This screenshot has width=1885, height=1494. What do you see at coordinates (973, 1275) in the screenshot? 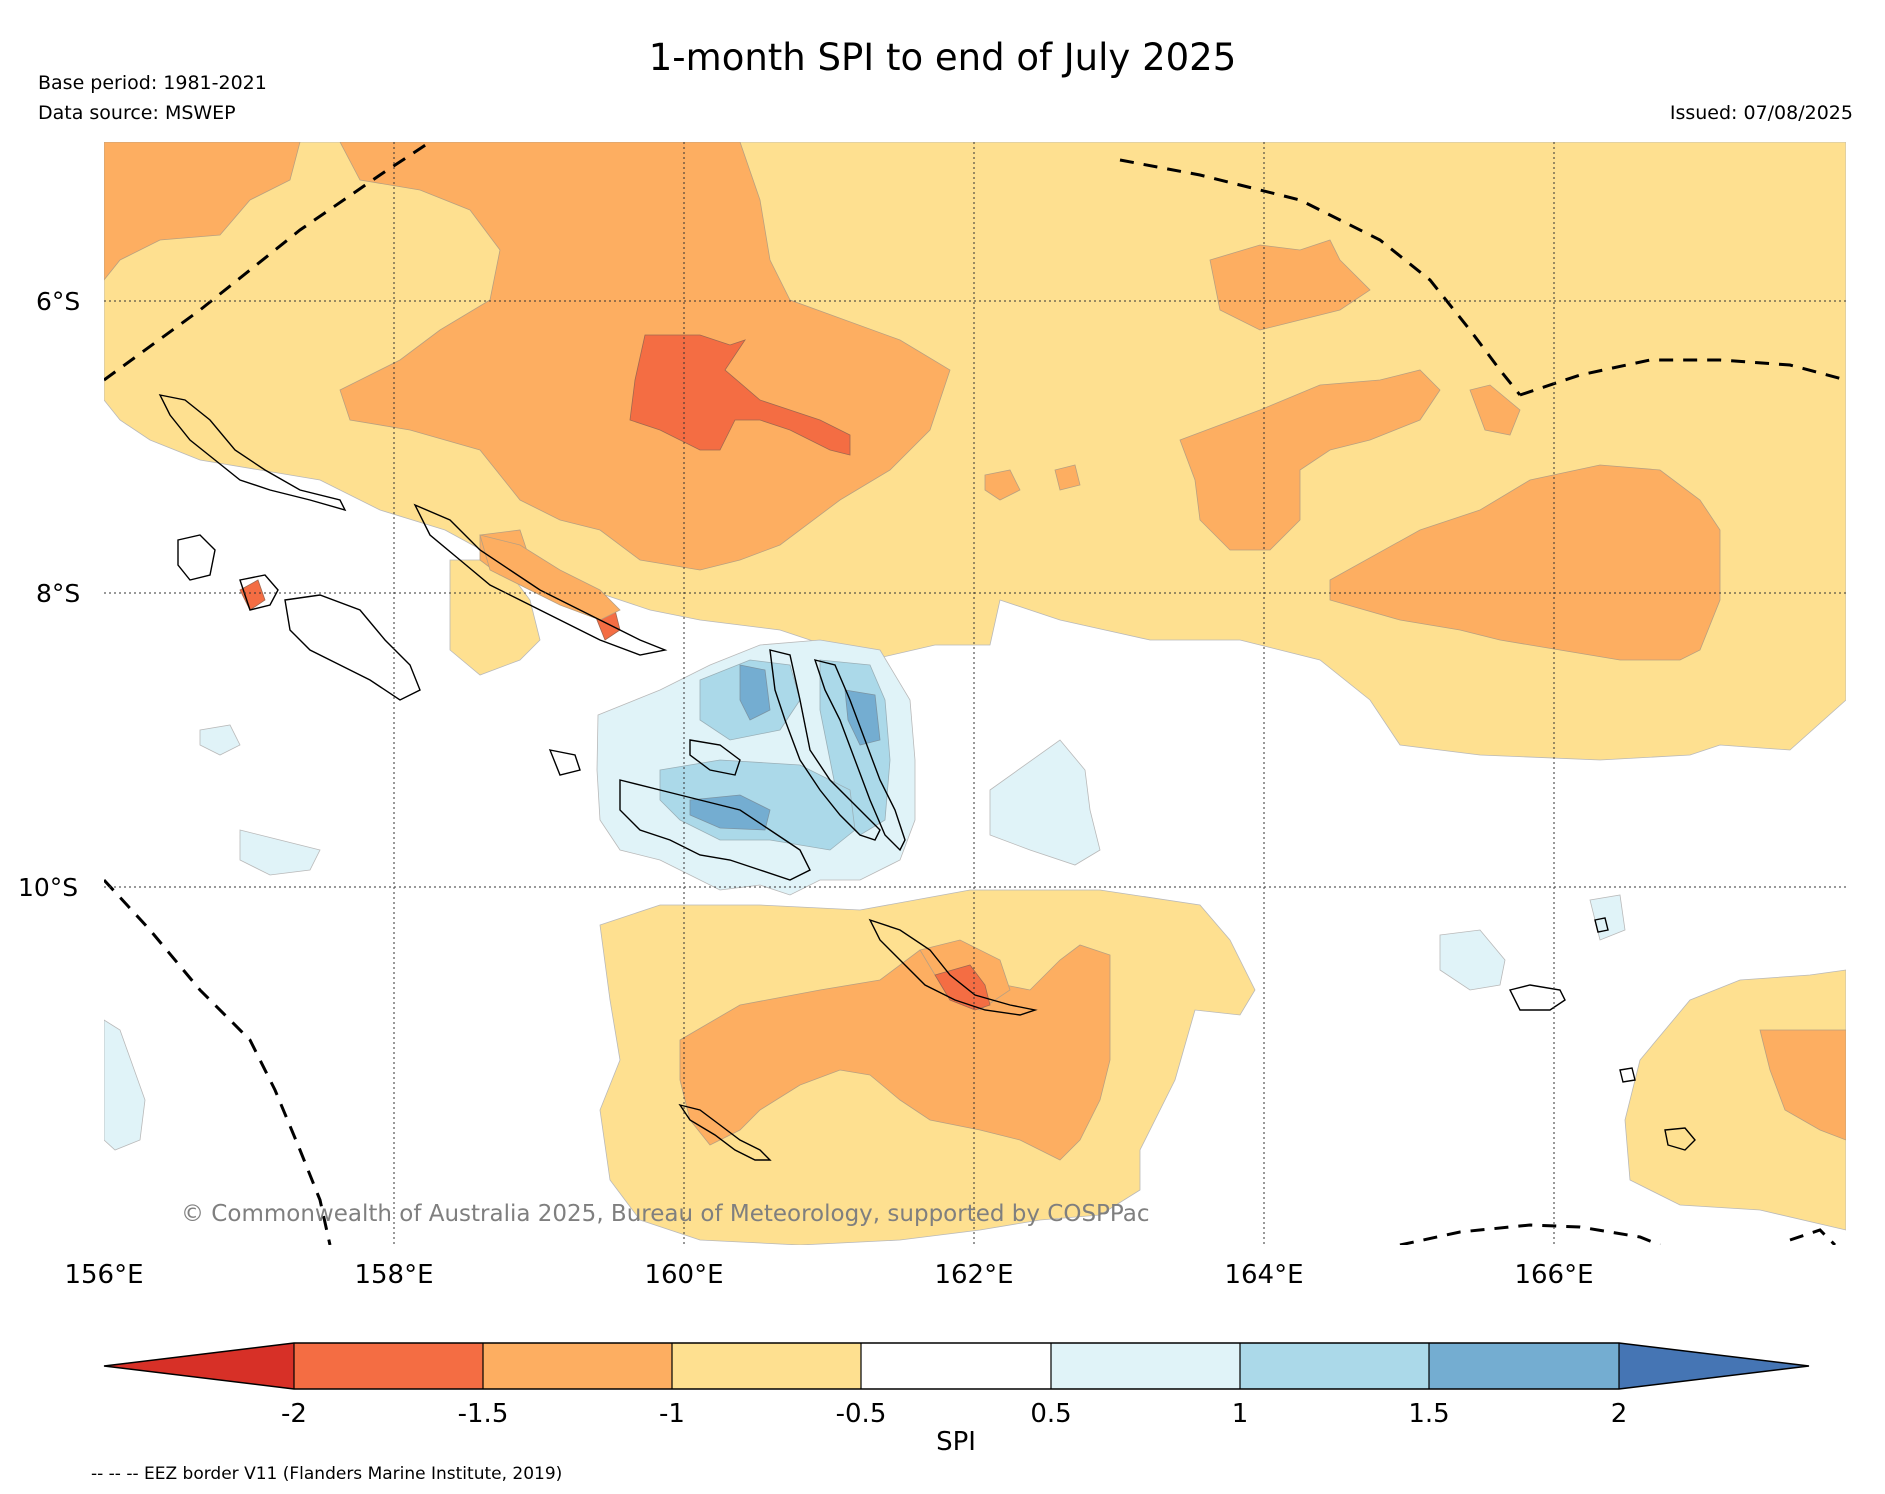
I see `lon-label-162e: 162°E` at bounding box center [973, 1275].